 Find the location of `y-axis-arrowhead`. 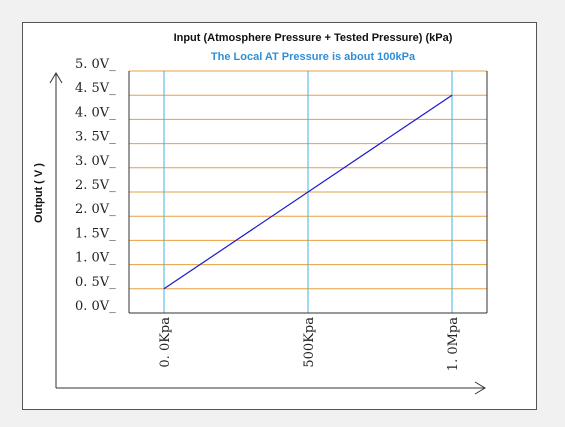

y-axis-arrowhead is located at coordinates (56, 78).